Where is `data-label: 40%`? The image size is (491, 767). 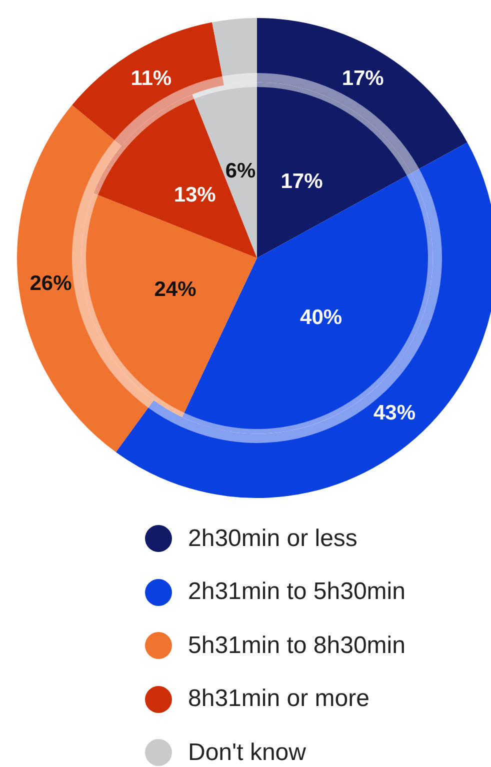 data-label: 40% is located at coordinates (321, 317).